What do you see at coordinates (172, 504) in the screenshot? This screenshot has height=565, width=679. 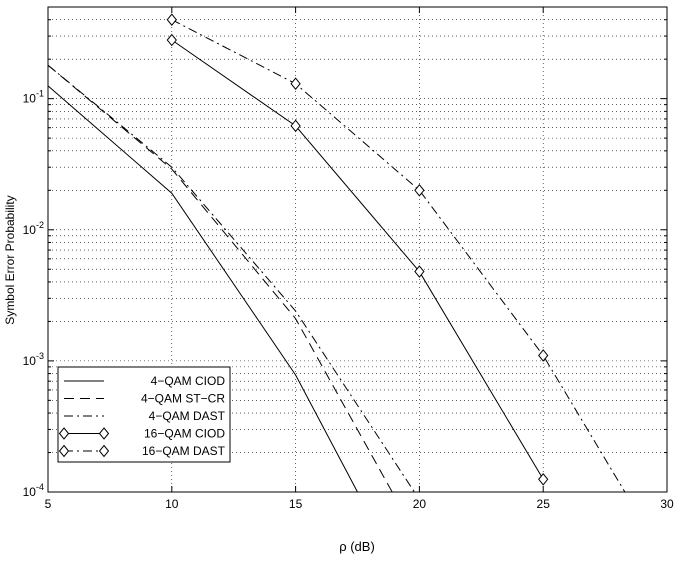 I see `x-tick-label: 10` at bounding box center [172, 504].